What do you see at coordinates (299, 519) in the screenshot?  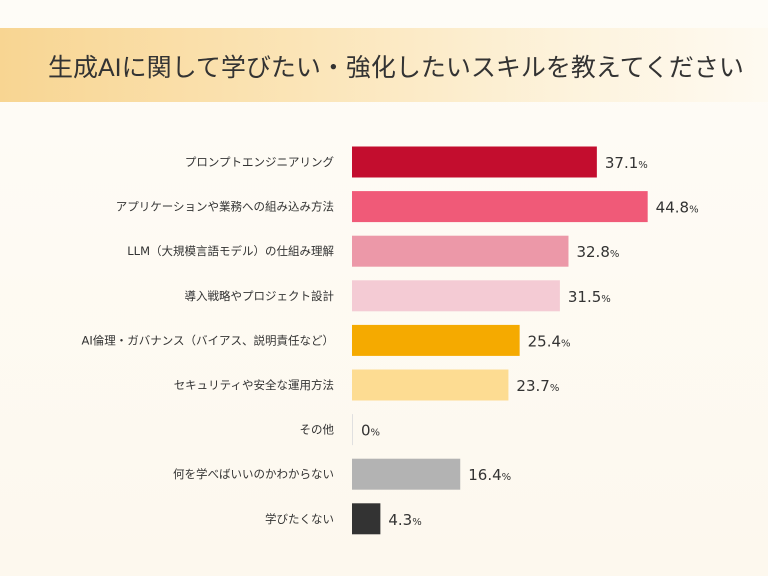 I see `category-label: 学びたくない` at bounding box center [299, 519].